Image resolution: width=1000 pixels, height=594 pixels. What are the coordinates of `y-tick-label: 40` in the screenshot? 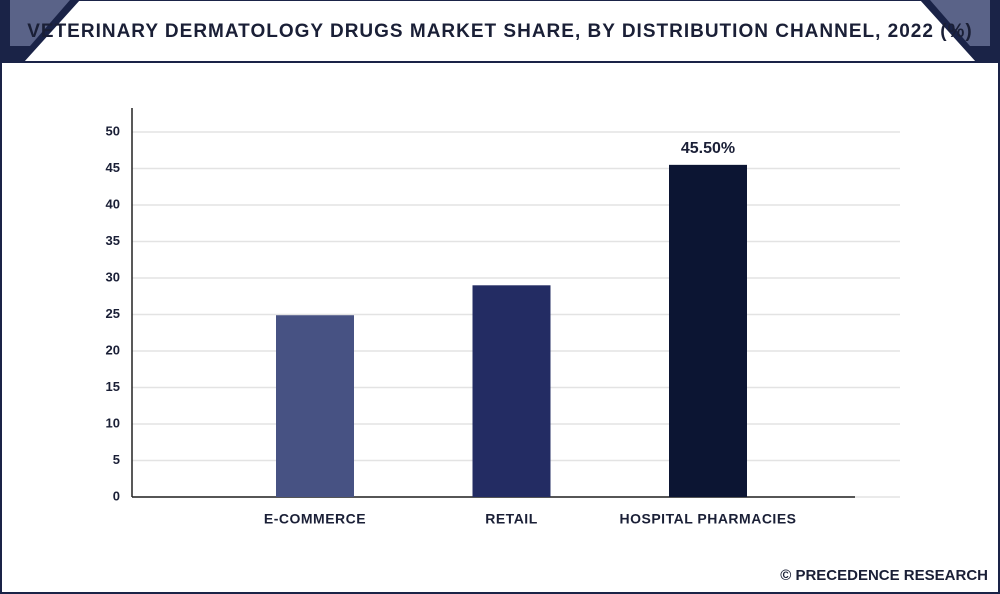 It's located at (113, 203).